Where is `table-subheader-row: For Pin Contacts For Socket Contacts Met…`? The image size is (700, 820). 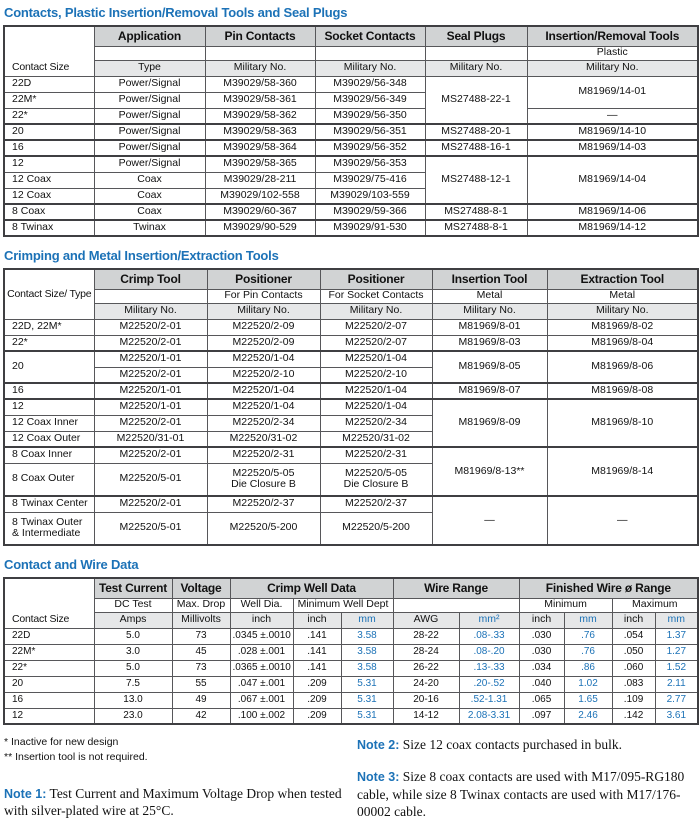 table-subheader-row: For Pin Contacts For Socket Contacts Met… is located at coordinates (351, 296).